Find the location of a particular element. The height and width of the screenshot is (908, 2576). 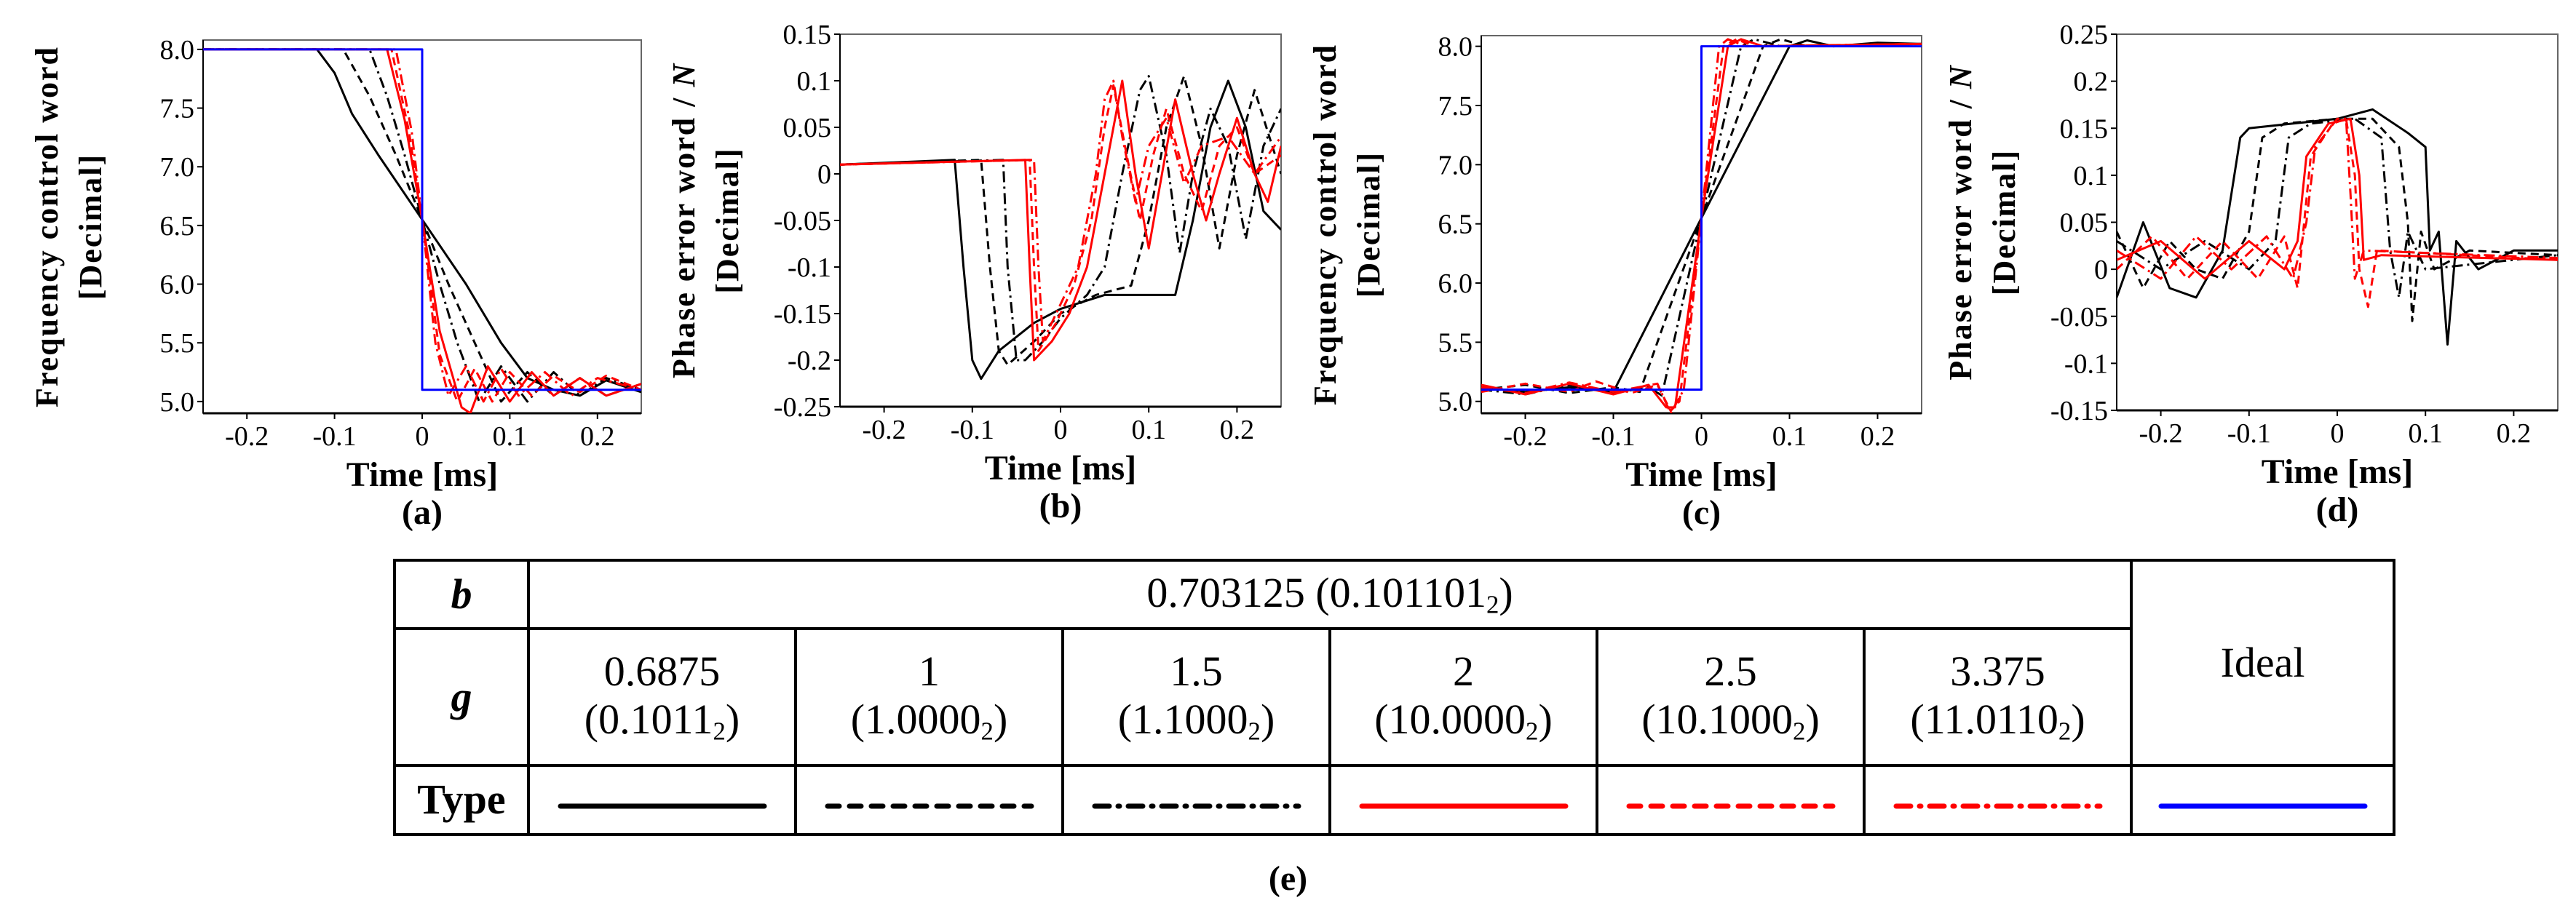

g-binary: (1.10002 is located at coordinates (1196, 721).